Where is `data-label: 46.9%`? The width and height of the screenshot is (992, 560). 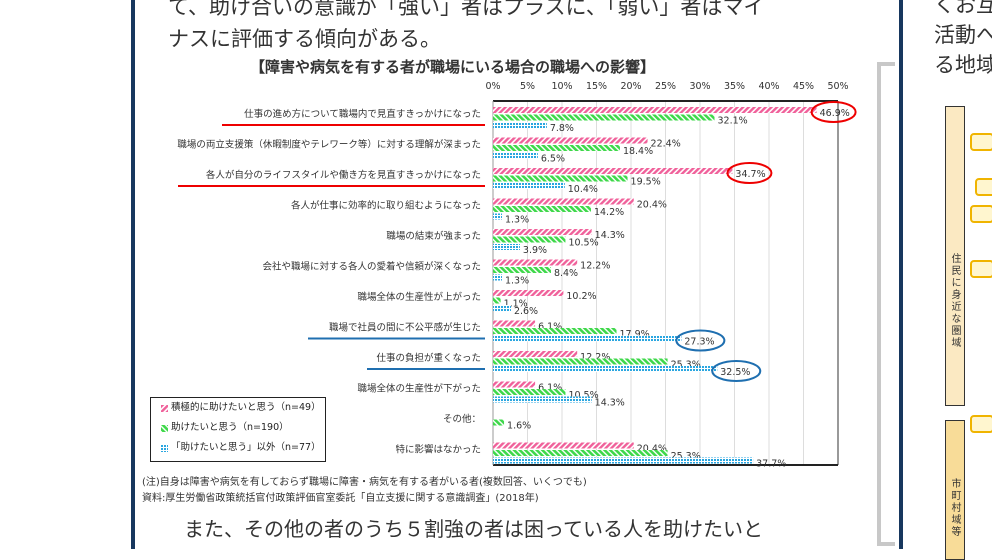 data-label: 46.9% is located at coordinates (835, 113).